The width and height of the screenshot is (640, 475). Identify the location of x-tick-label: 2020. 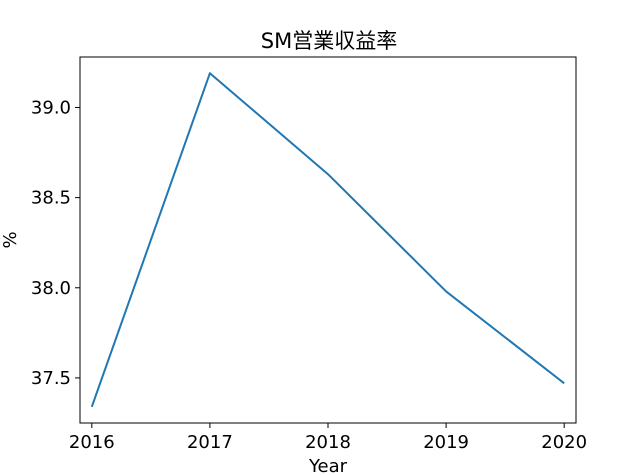
(564, 442).